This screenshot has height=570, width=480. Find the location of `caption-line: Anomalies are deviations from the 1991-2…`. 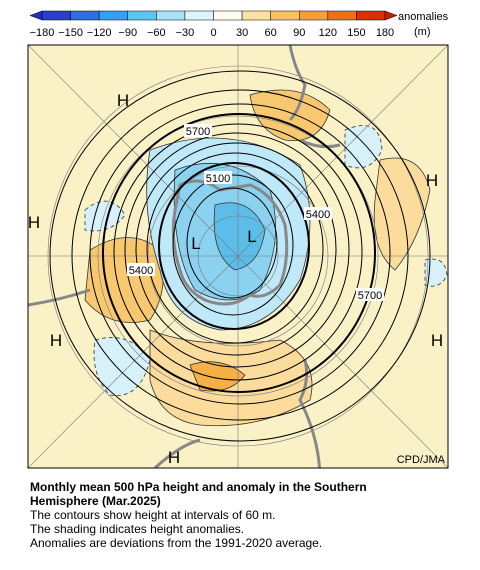

caption-line: Anomalies are deviations from the 1991-2… is located at coordinates (176, 543).